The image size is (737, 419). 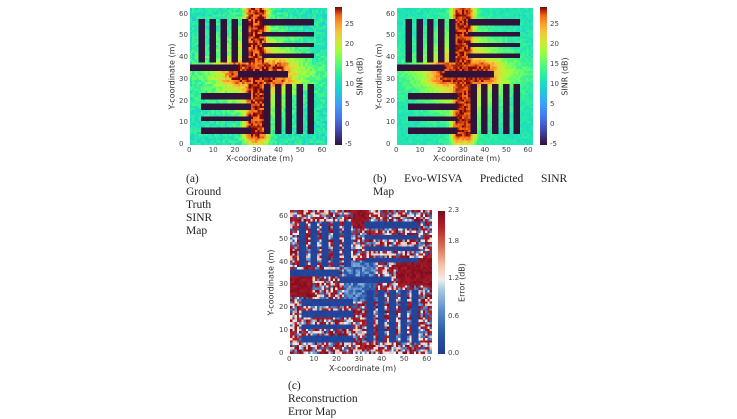 What do you see at coordinates (466, 158) in the screenshot?
I see `x-axis-label-b: X-coordinate (m)` at bounding box center [466, 158].